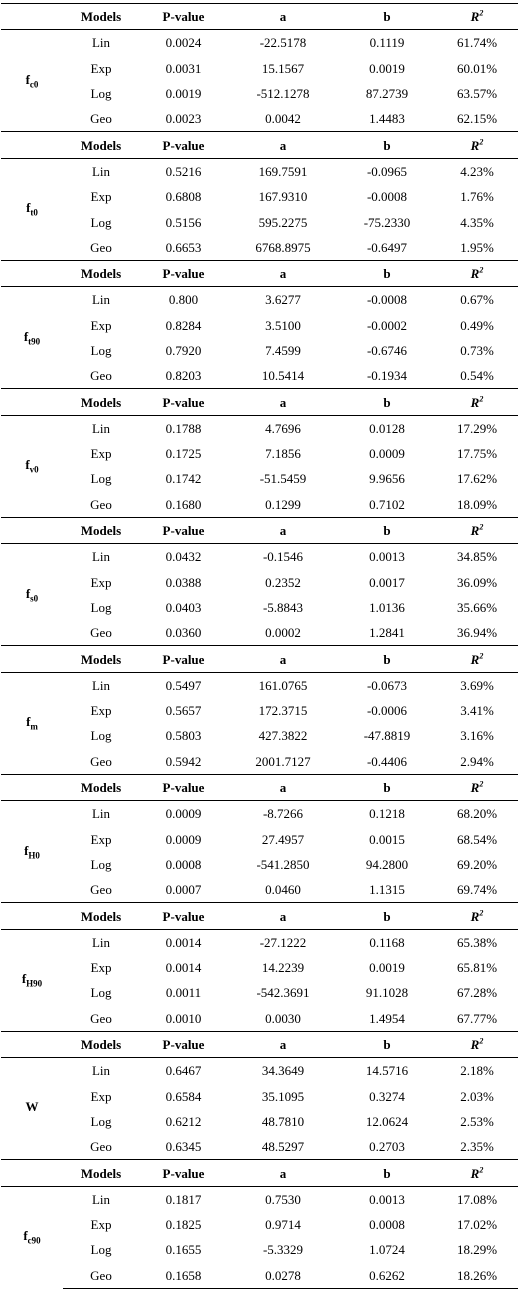  Describe the element at coordinates (477, 1121) in the screenshot. I see `r-squared-value: 2.53%` at that location.